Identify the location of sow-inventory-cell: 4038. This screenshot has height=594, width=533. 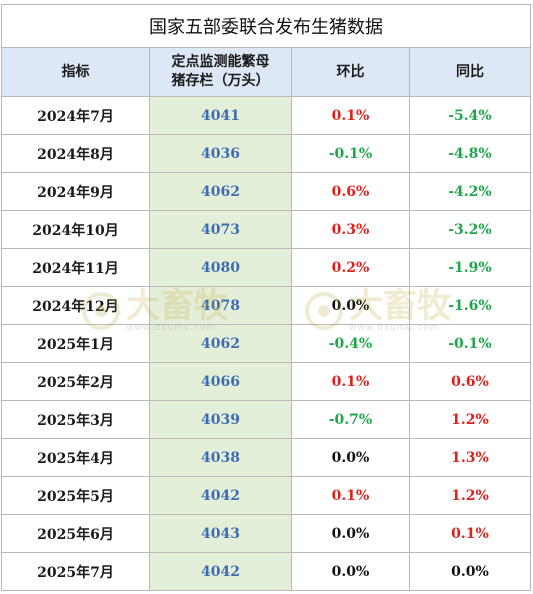
(220, 457).